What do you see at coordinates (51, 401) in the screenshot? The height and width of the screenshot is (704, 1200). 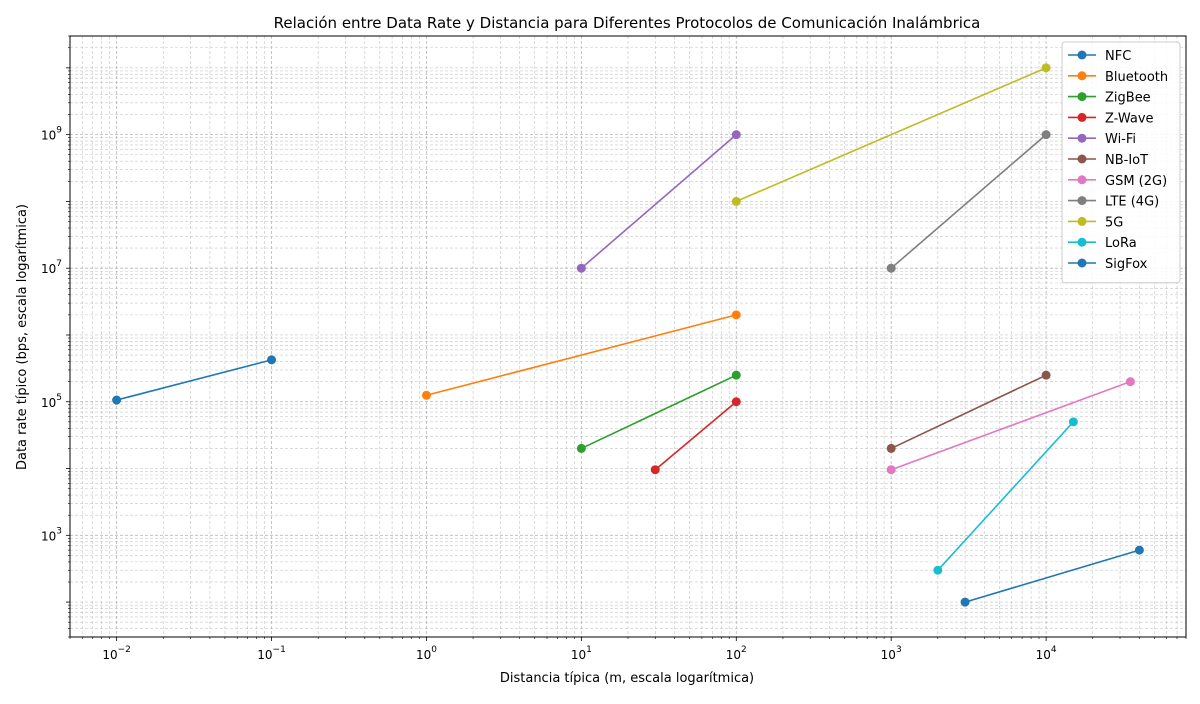 I see `y-tick-label: 10⁵` at bounding box center [51, 401].